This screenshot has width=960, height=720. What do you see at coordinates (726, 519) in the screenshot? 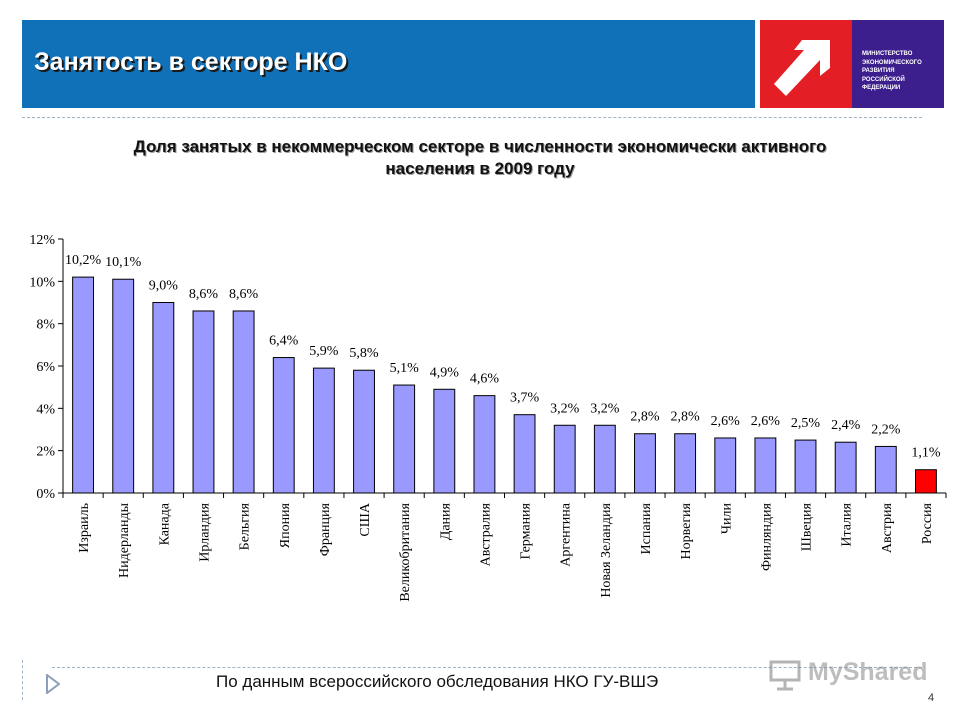
I see `category-label: Чили` at bounding box center [726, 519].